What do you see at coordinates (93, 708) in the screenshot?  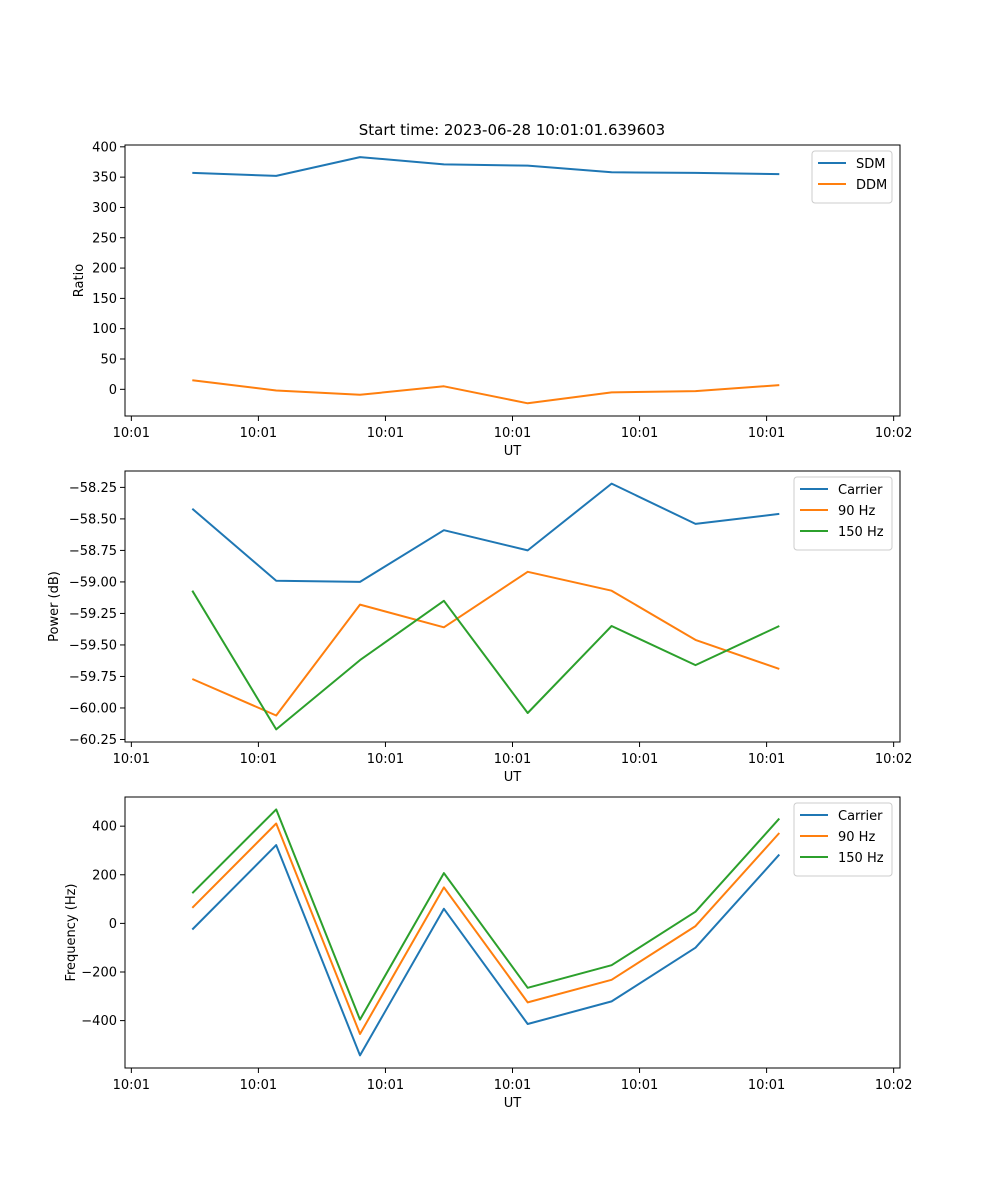 I see `y-tick-label: −60.00` at bounding box center [93, 708].